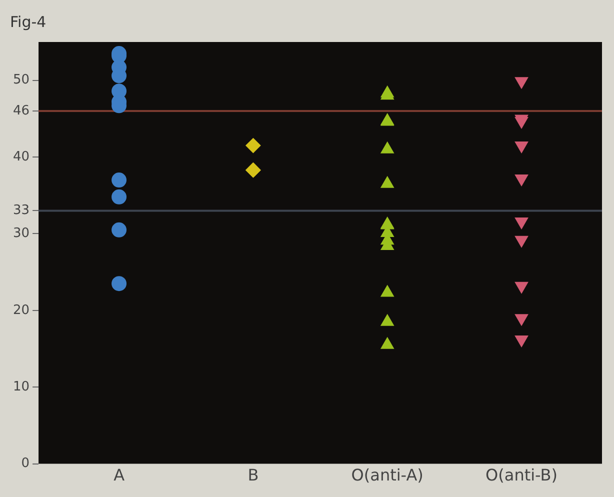 The height and width of the screenshot is (497, 614). I want to click on y-tick-label: 40, so click(21, 156).